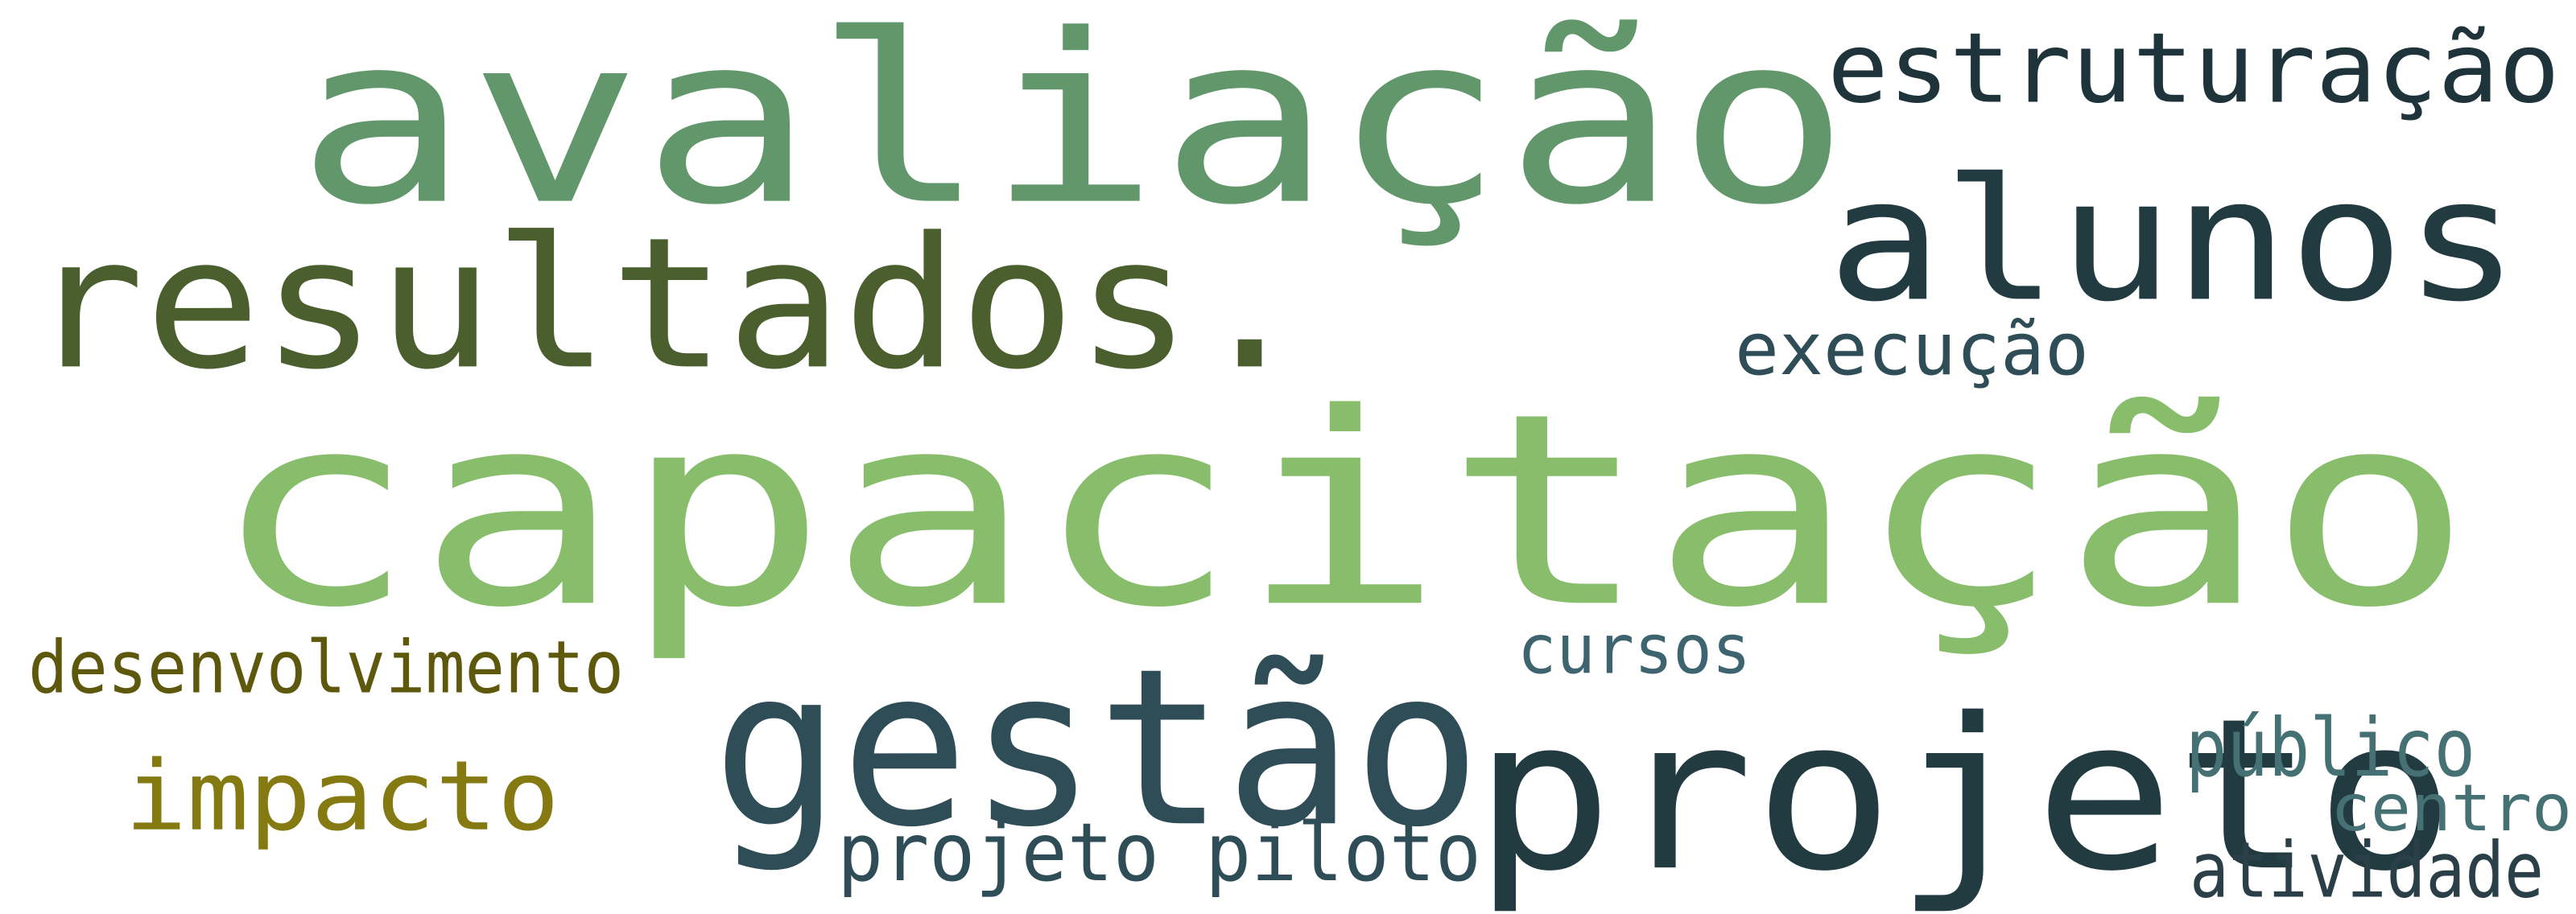  What do you see at coordinates (342, 796) in the screenshot?
I see `word-impacto: impacto` at bounding box center [342, 796].